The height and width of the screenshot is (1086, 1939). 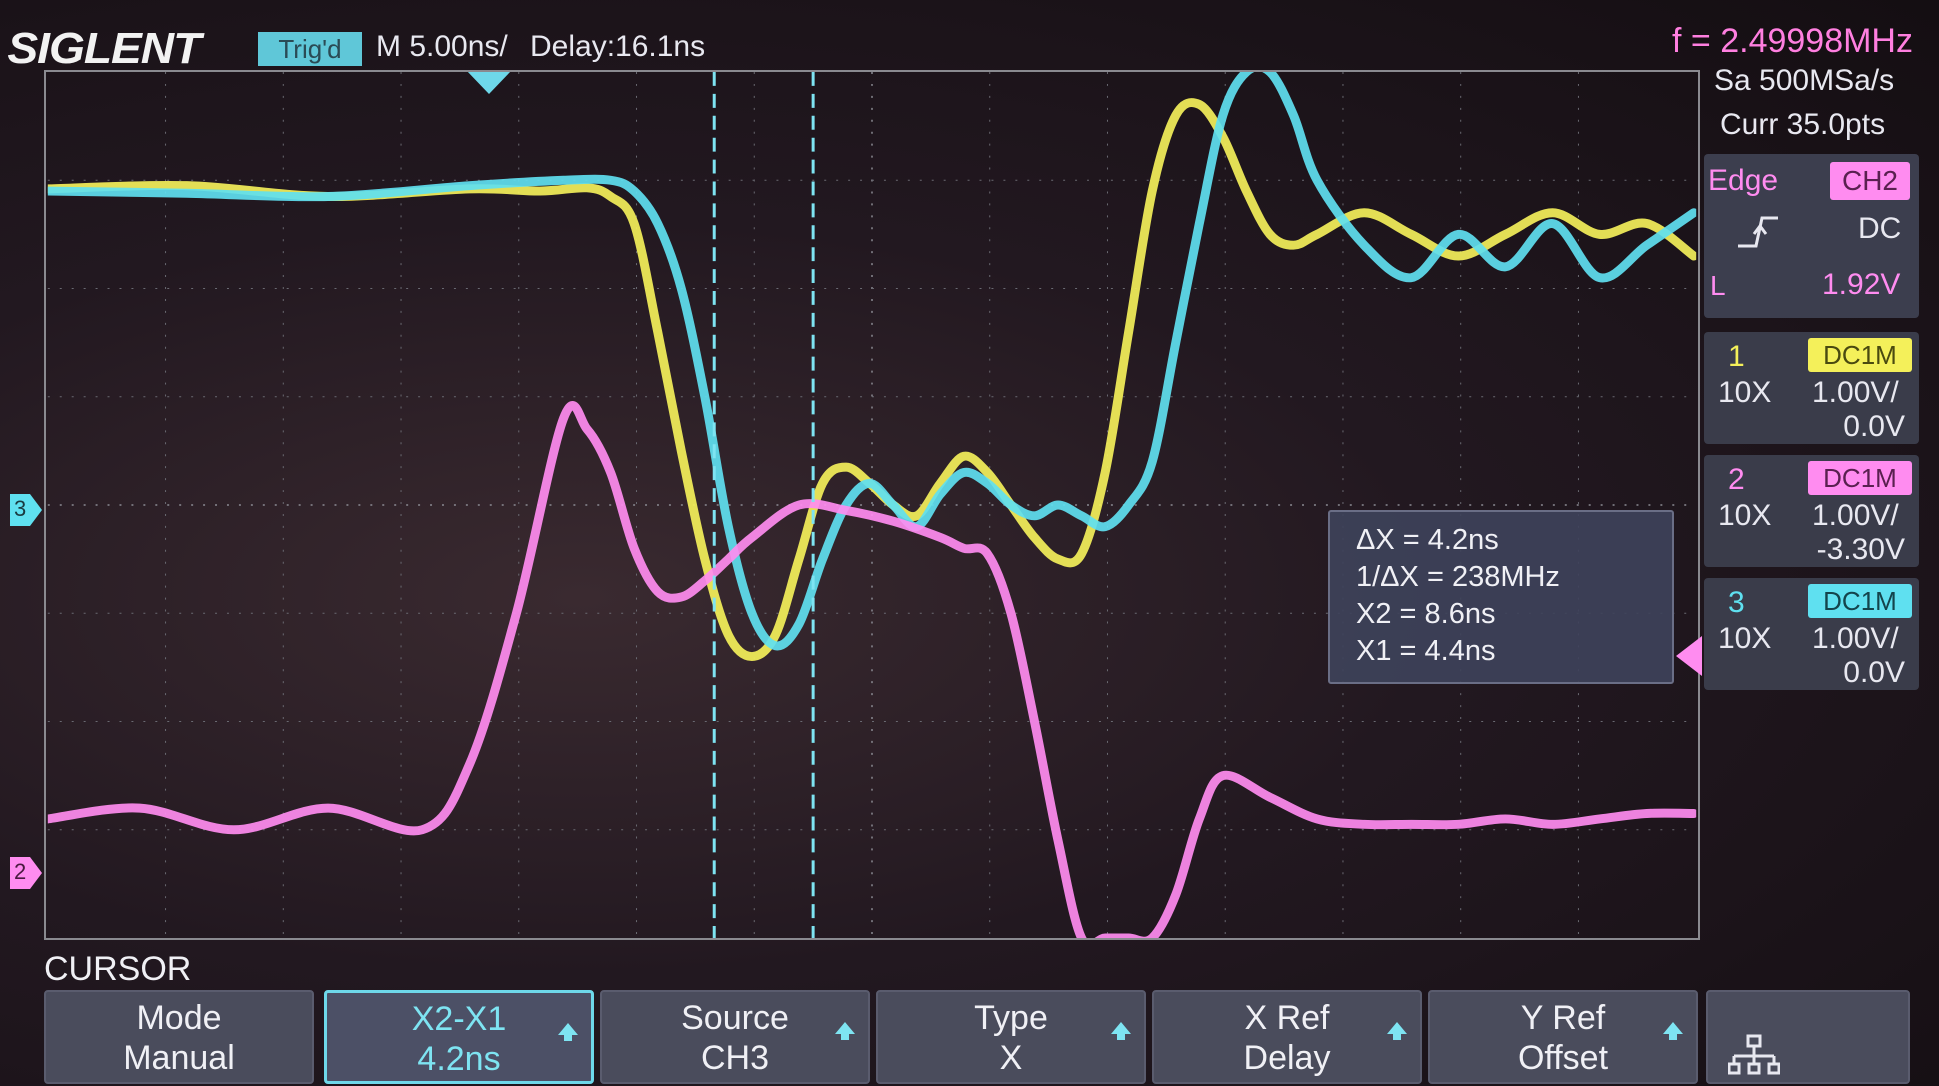 What do you see at coordinates (1458, 577) in the screenshot?
I see `inverse-delta-x-value: 1/ΔX = 238MHz` at bounding box center [1458, 577].